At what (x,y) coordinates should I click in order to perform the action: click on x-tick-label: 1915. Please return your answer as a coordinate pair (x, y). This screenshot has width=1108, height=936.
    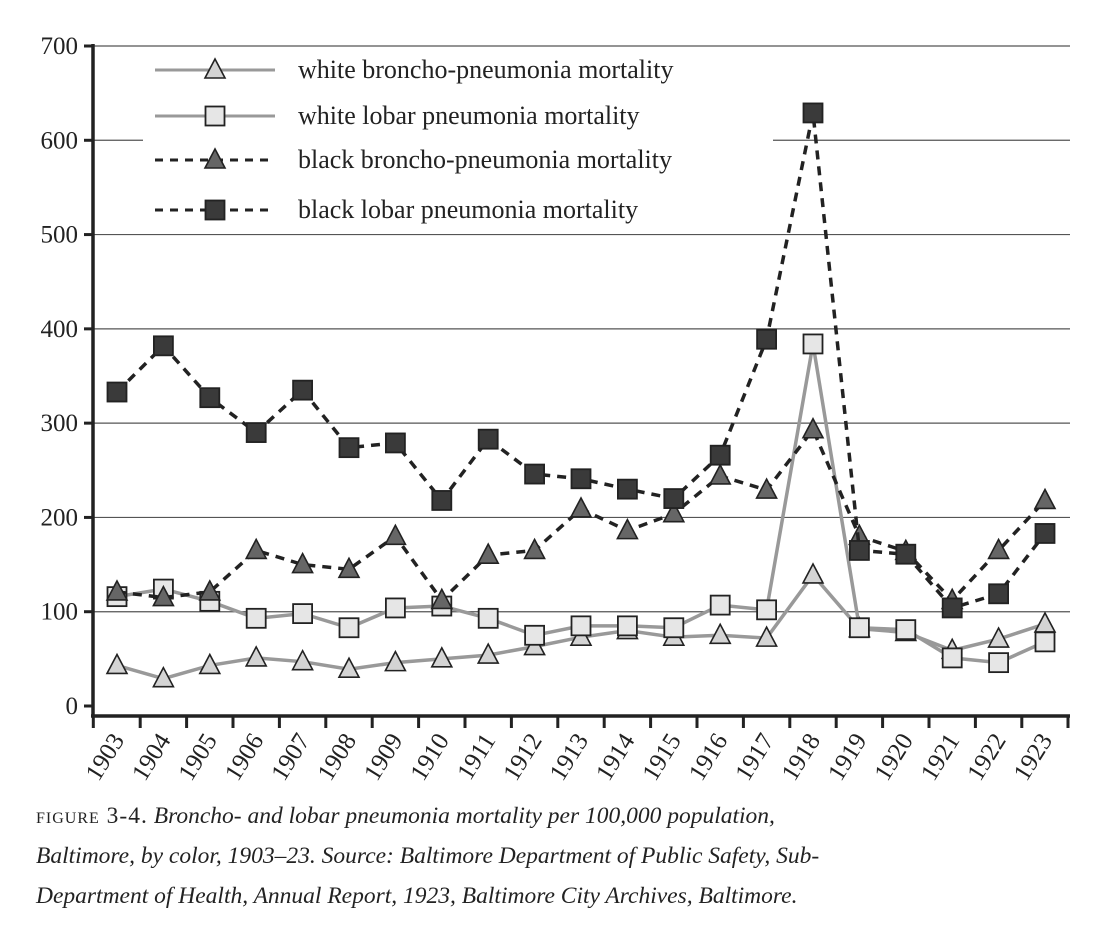
    Looking at the image, I should click on (661, 757).